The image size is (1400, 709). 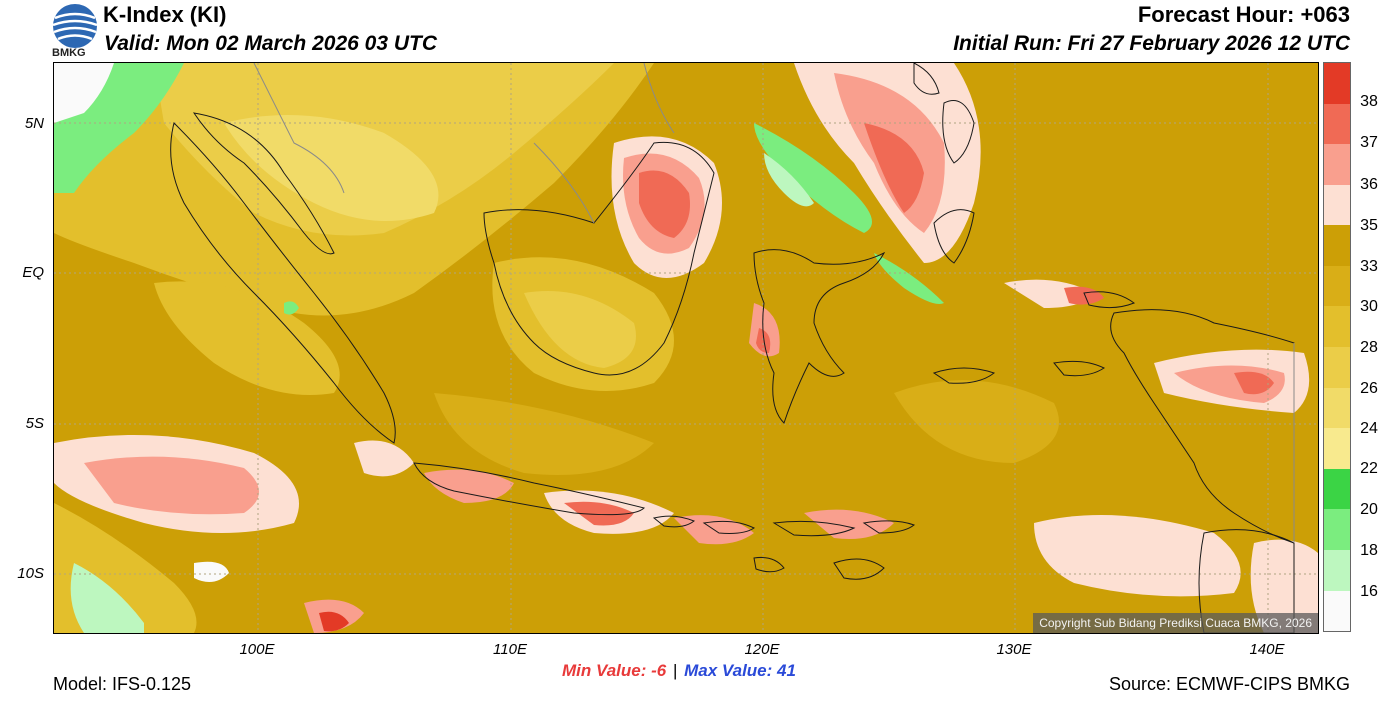 What do you see at coordinates (33, 272) in the screenshot?
I see `lat-label-eq: EQ` at bounding box center [33, 272].